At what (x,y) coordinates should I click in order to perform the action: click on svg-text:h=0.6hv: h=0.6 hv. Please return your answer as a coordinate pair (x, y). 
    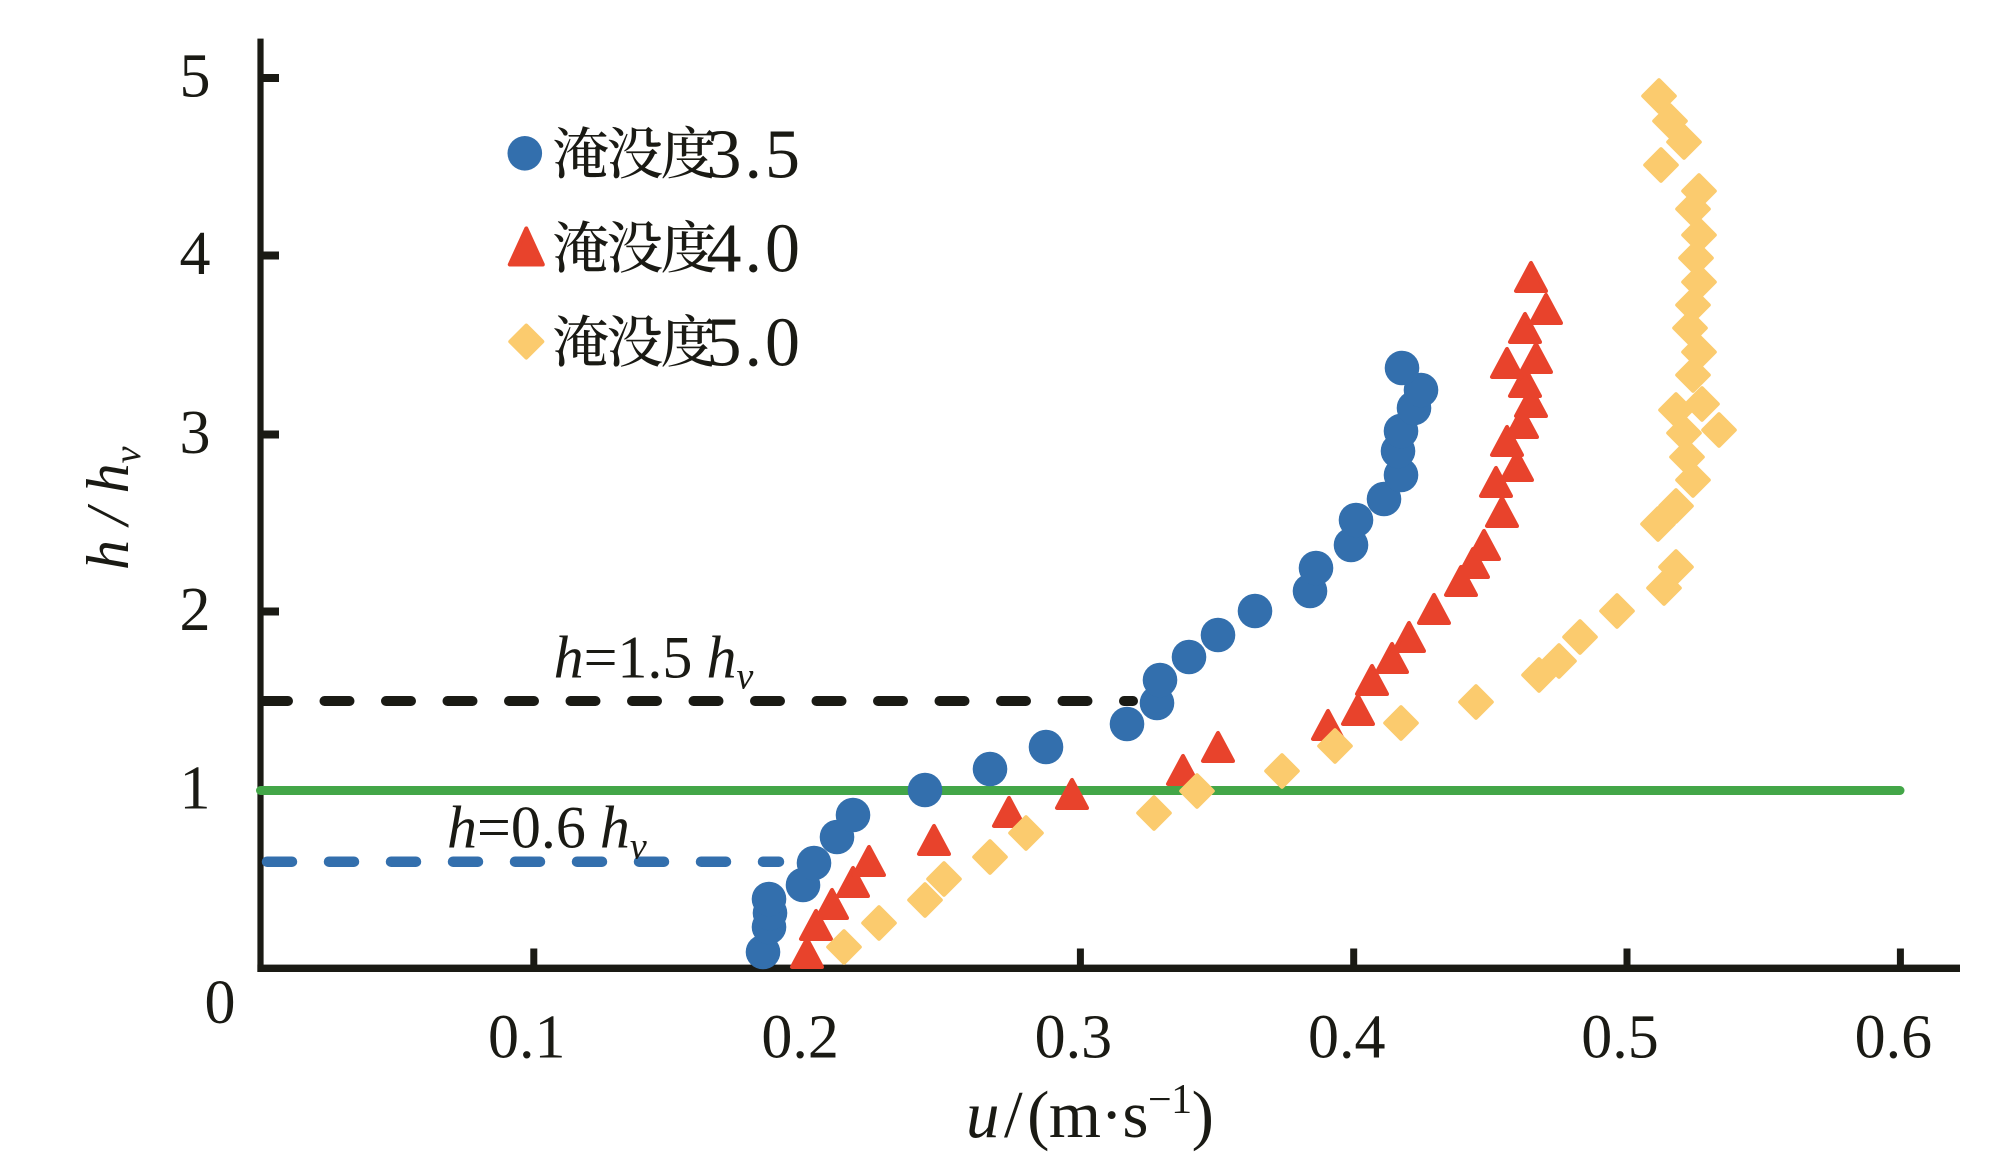
    Looking at the image, I should click on (547, 831).